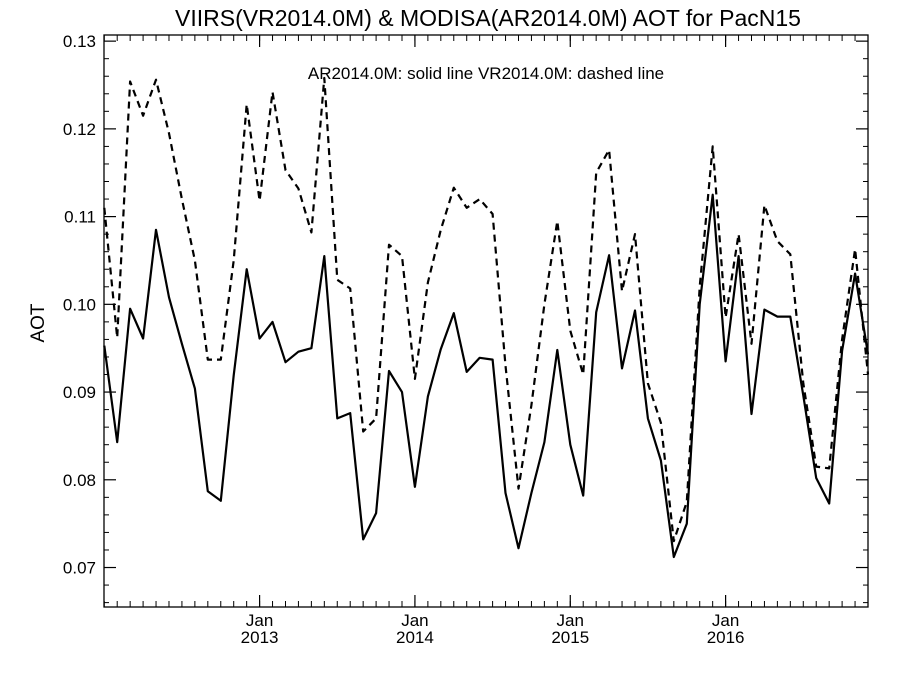 The height and width of the screenshot is (675, 900). What do you see at coordinates (726, 637) in the screenshot?
I see `x-tick-year-label: 2016` at bounding box center [726, 637].